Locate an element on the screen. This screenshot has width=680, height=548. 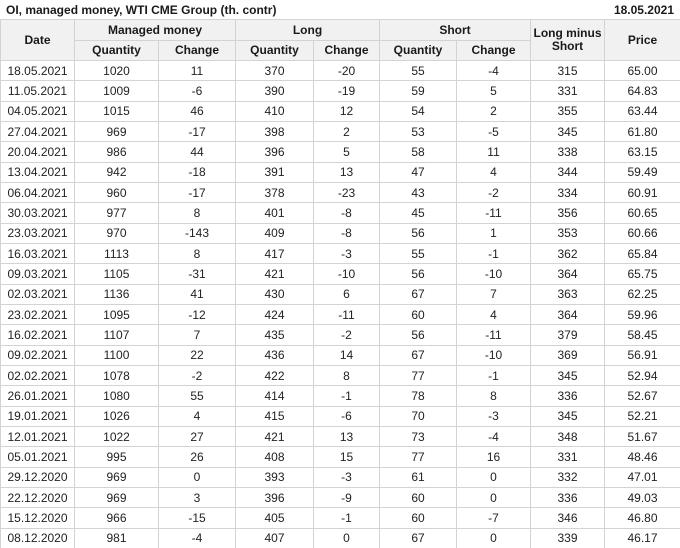
managed-money-change-cell: -18 is located at coordinates (197, 172).